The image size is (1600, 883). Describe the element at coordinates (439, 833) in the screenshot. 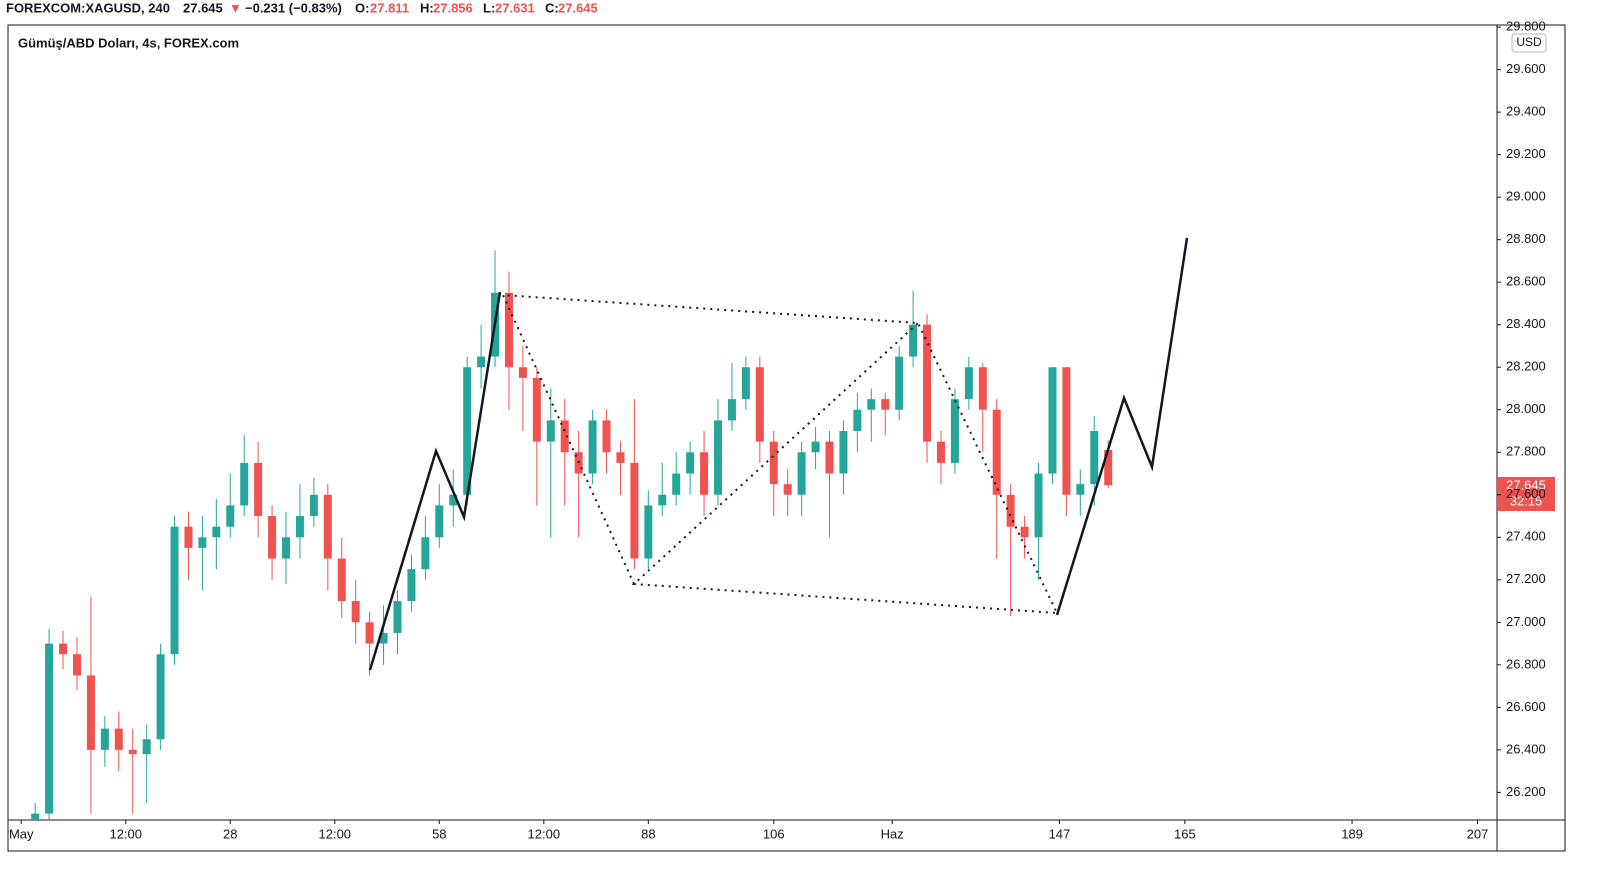

I see `x-tick-label: 58` at that location.